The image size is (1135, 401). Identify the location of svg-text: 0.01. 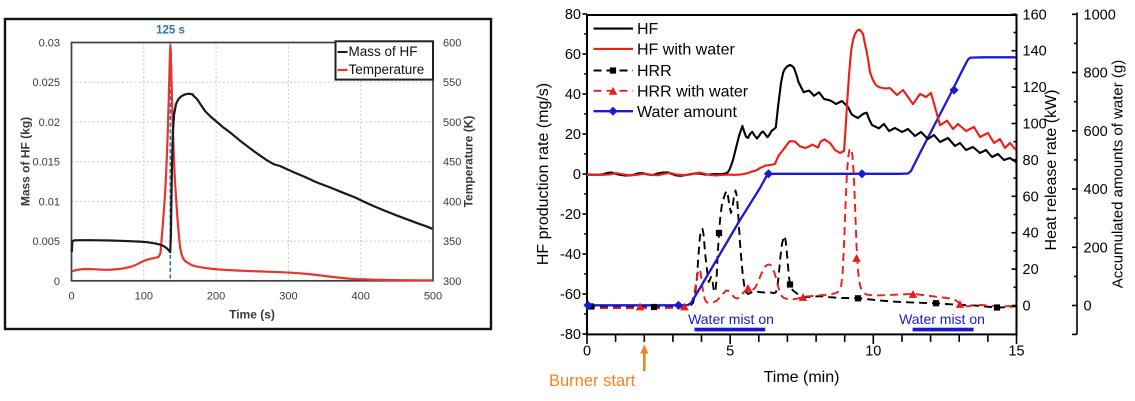
(49, 202).